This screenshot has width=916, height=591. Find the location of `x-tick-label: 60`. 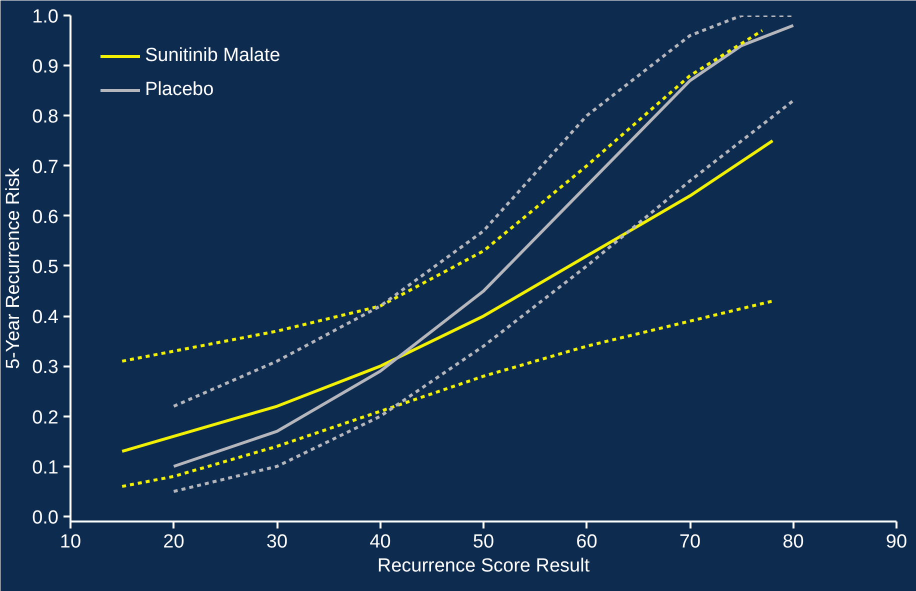

x-tick-label: 60 is located at coordinates (587, 542).